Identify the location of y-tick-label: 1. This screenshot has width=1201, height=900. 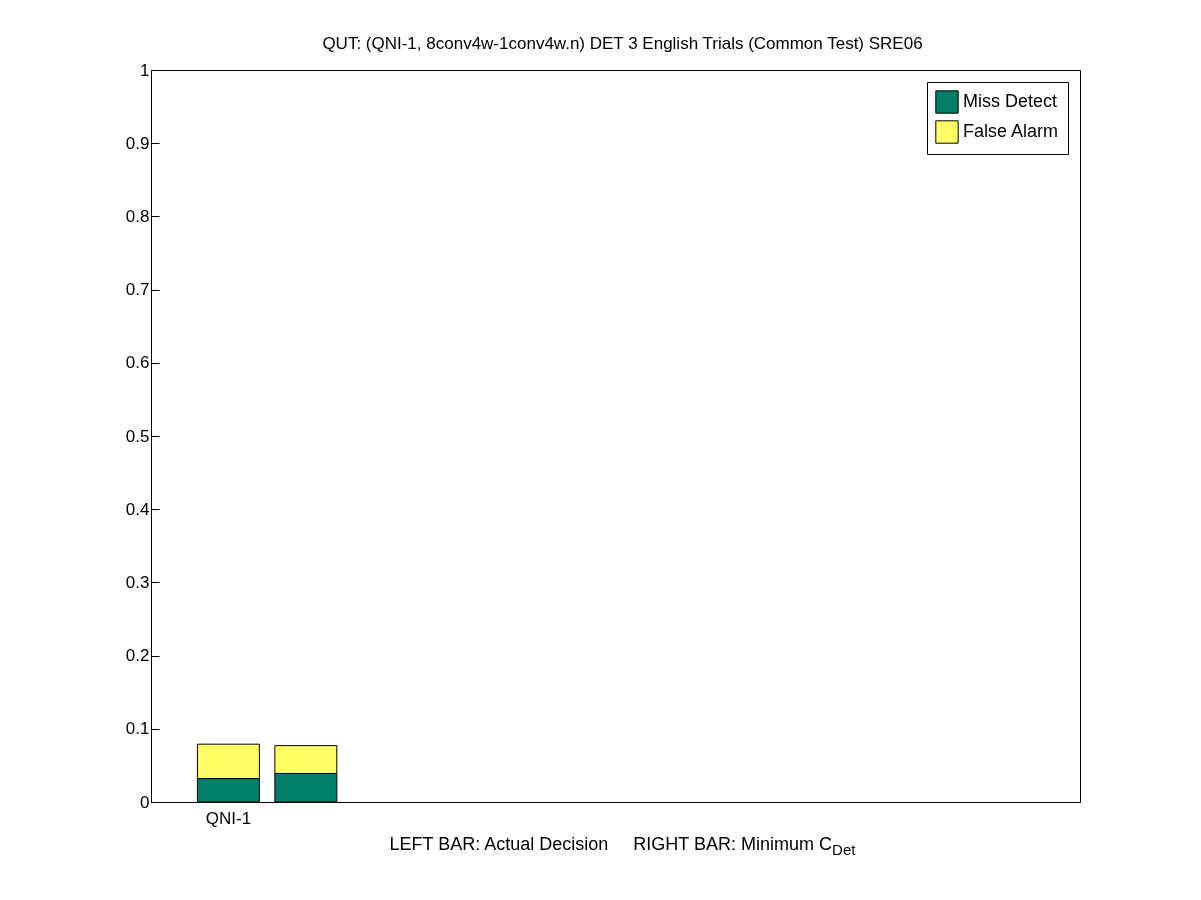
(145, 70).